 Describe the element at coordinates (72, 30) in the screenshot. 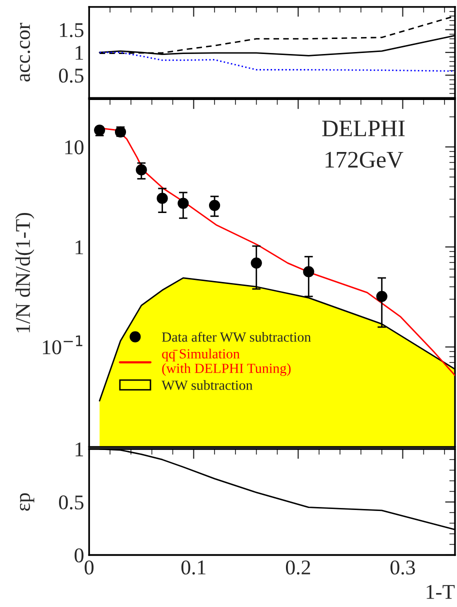

I see `y-tick-label: 1.5` at that location.